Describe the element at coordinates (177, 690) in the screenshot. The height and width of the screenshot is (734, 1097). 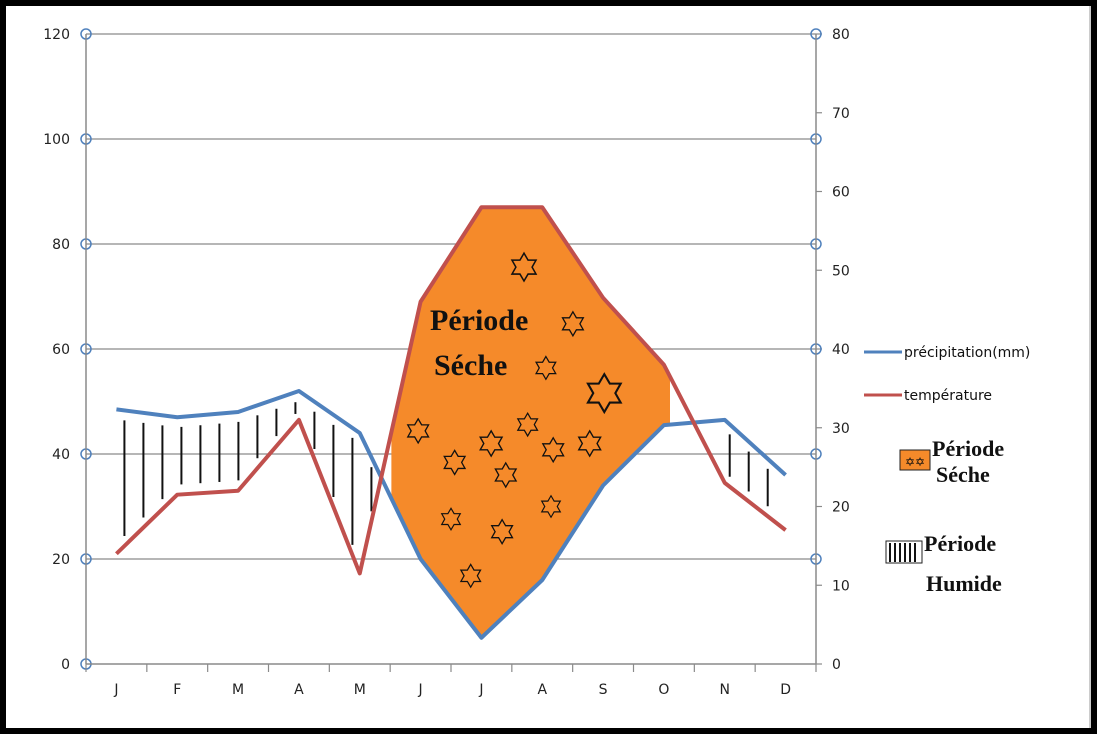
I see `x-tick-label: F` at that location.